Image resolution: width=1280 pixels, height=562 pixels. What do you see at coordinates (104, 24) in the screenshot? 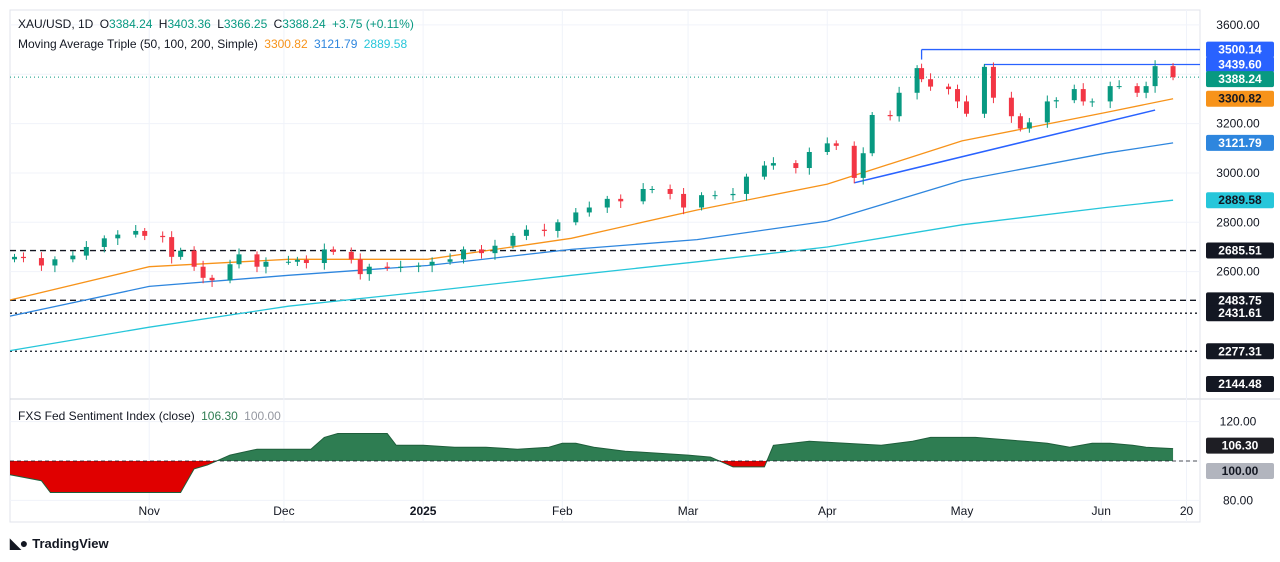
I see `open-label: O` at bounding box center [104, 24].